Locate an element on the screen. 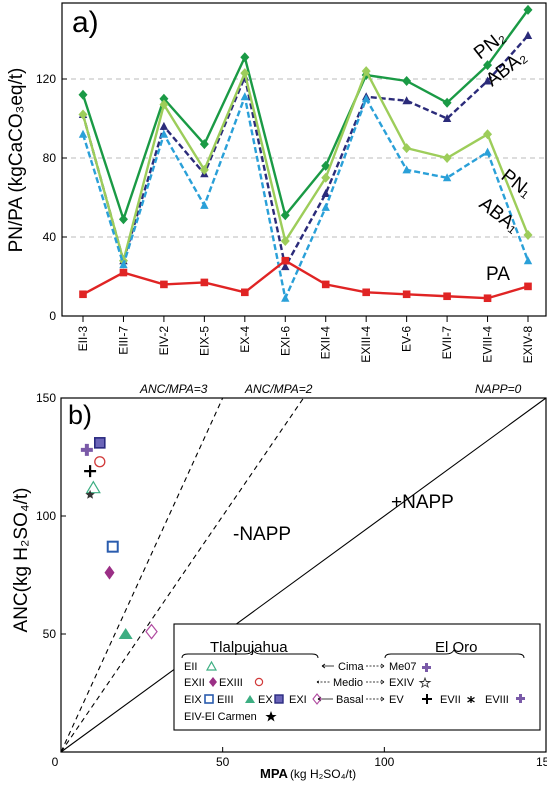  x-tick-label-eiii-7: EIII-7 is located at coordinates (123, 340).